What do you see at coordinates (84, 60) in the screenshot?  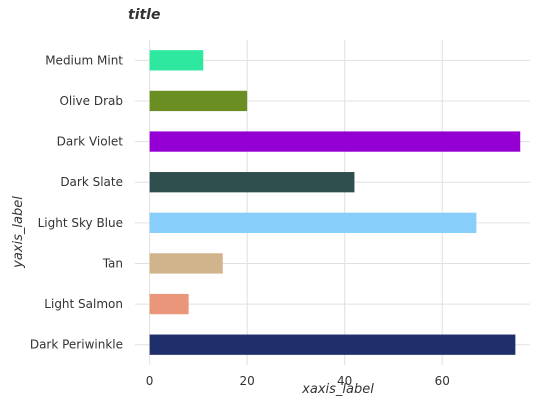 I see `y-tick-label: Medium Mint` at bounding box center [84, 60].